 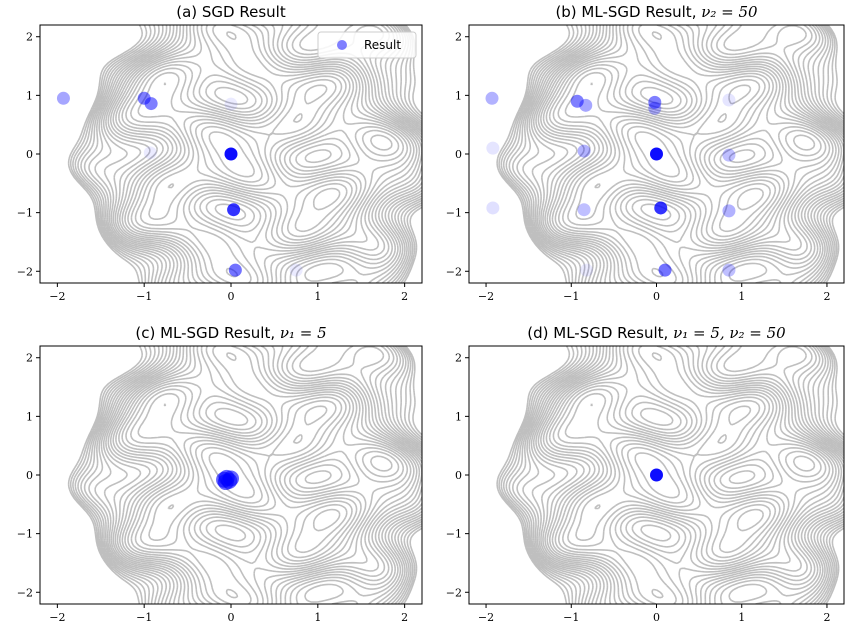 What do you see at coordinates (656, 333) in the screenshot?
I see `panel-title: (d) ML-SGD Result, ν₁ = 5, ν₂ = 50` at bounding box center [656, 333].